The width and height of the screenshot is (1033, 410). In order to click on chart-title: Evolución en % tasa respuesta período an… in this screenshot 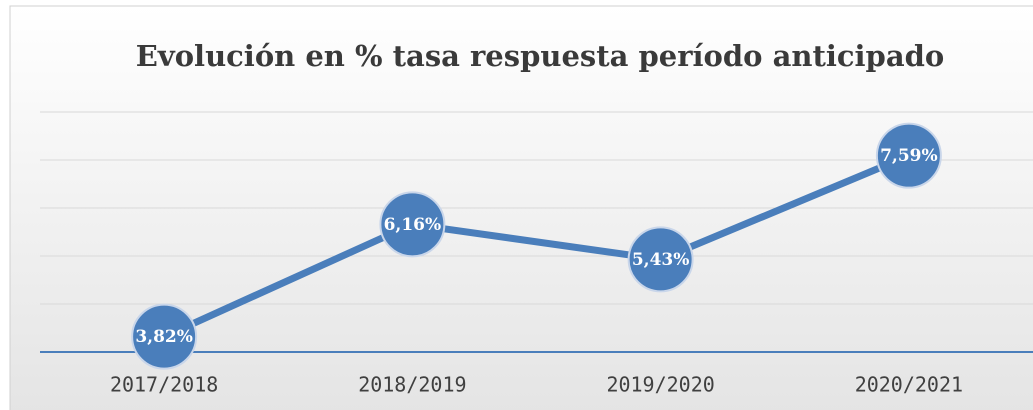, I will do `click(540, 56)`.